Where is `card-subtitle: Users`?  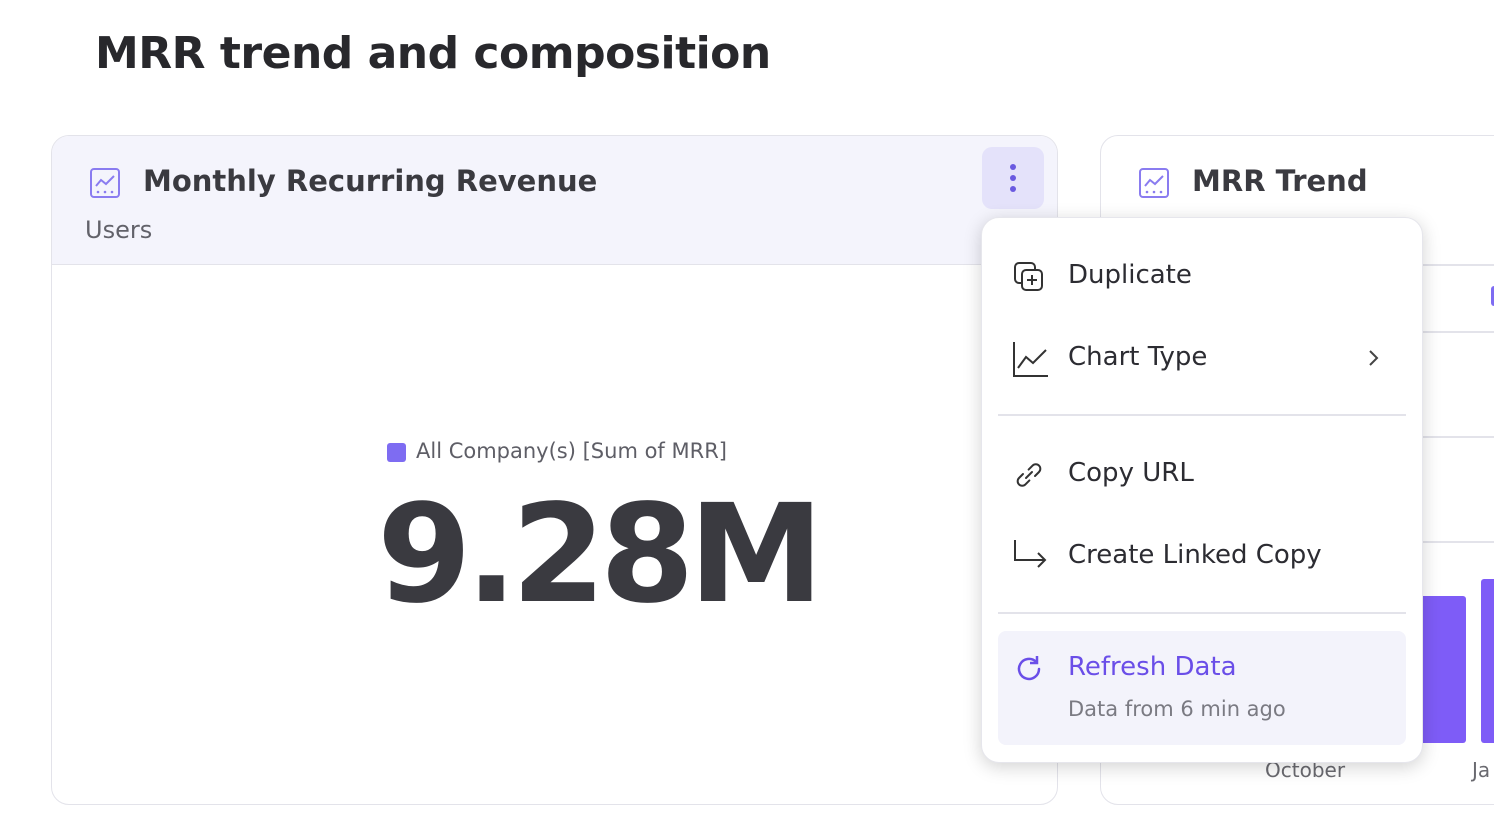 card-subtitle: Users is located at coordinates (119, 230).